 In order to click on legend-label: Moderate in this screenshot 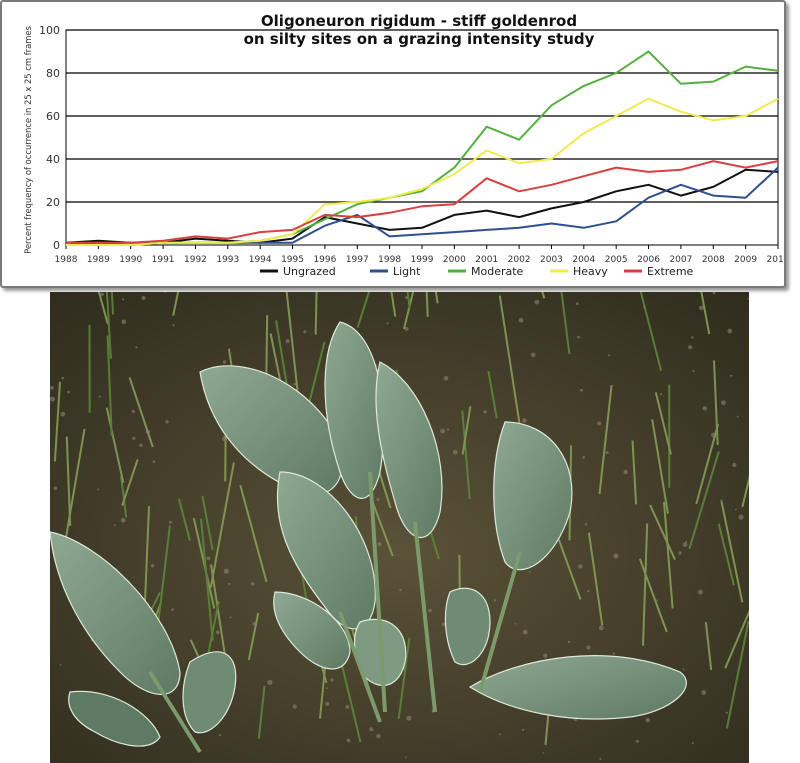, I will do `click(497, 271)`.